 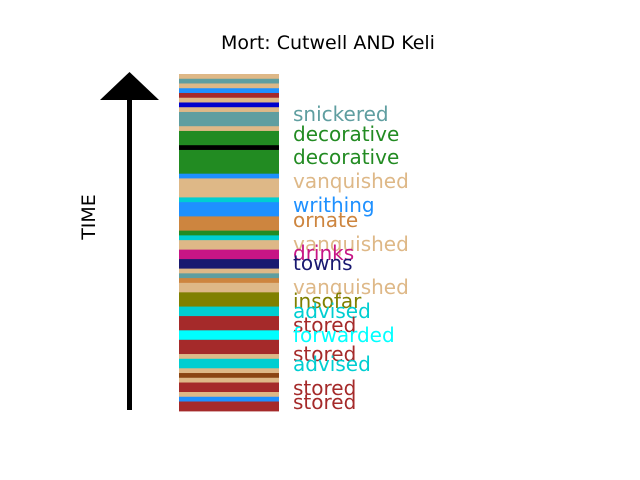 I want to click on word-label-0: snickered, so click(x=341, y=114).